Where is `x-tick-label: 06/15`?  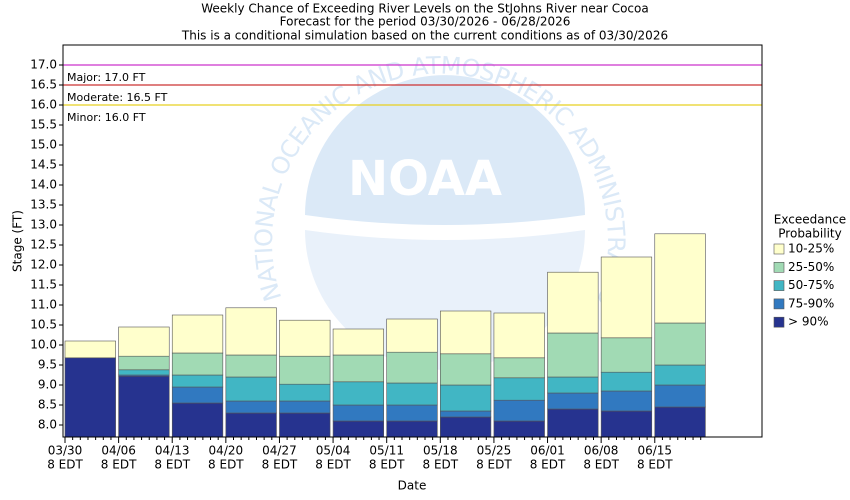
x-tick-label: 06/15 is located at coordinates (654, 451).